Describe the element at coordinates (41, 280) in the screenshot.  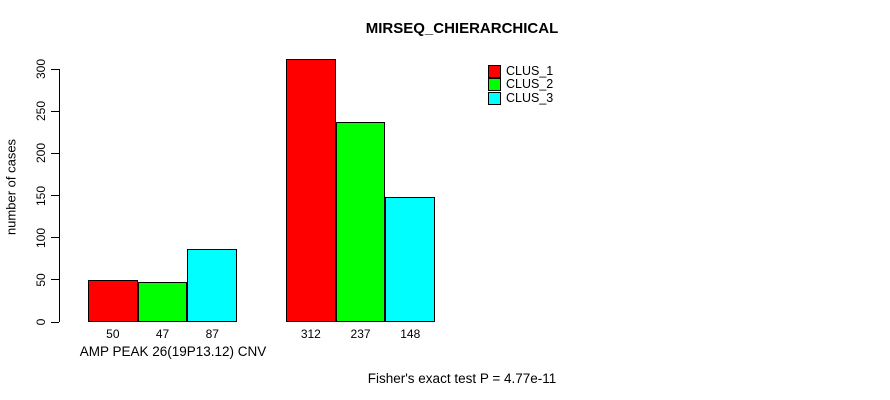
I see `y-axis-tick-label: 50` at that location.